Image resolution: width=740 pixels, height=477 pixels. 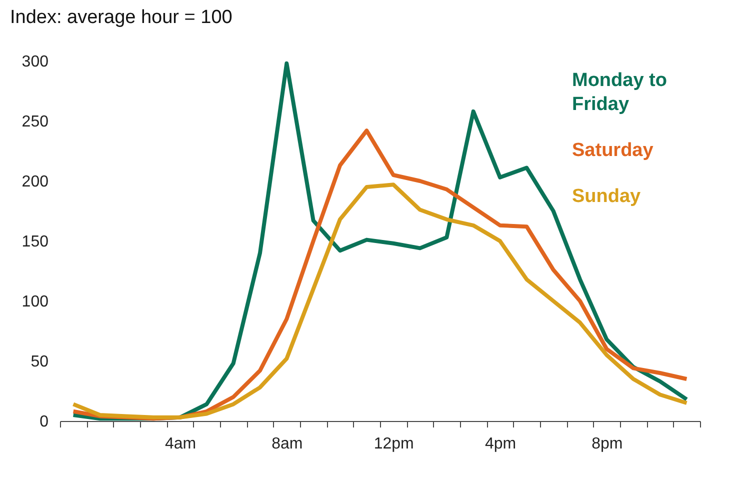 I want to click on text: Saturday, so click(x=613, y=150).